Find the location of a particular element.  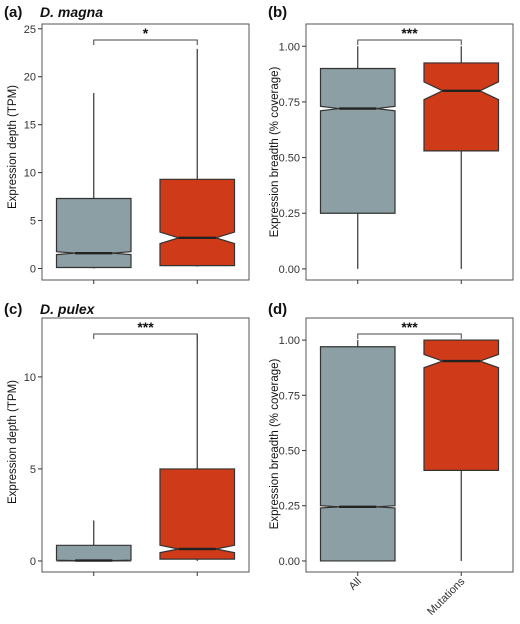

y-axis-label-b: Expression breadth (% coverage) is located at coordinates (275, 151).